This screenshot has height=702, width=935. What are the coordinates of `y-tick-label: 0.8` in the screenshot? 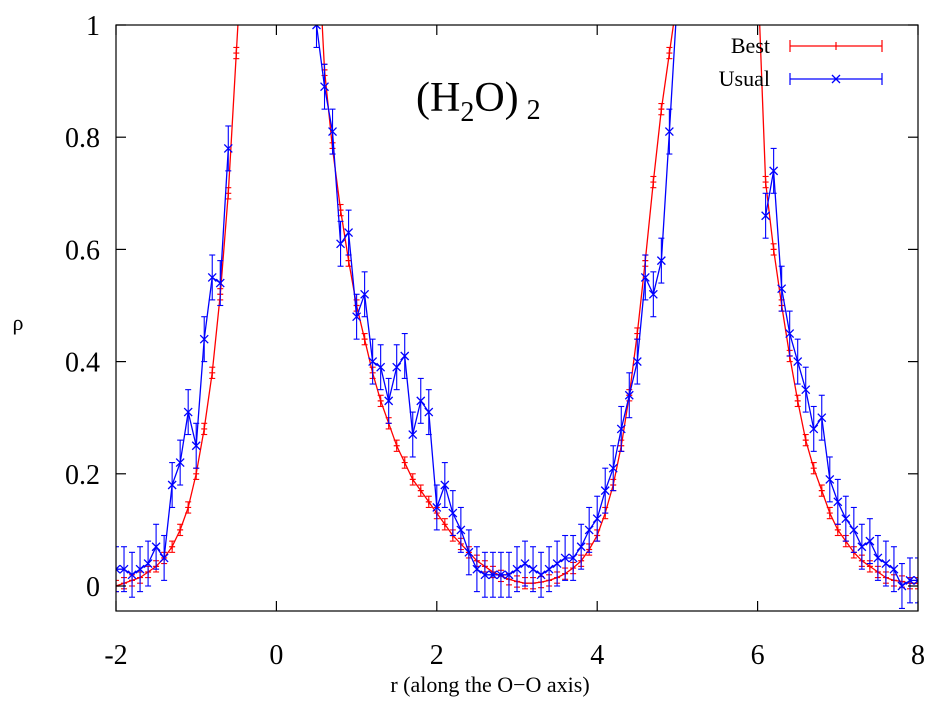 It's located at (82, 138).